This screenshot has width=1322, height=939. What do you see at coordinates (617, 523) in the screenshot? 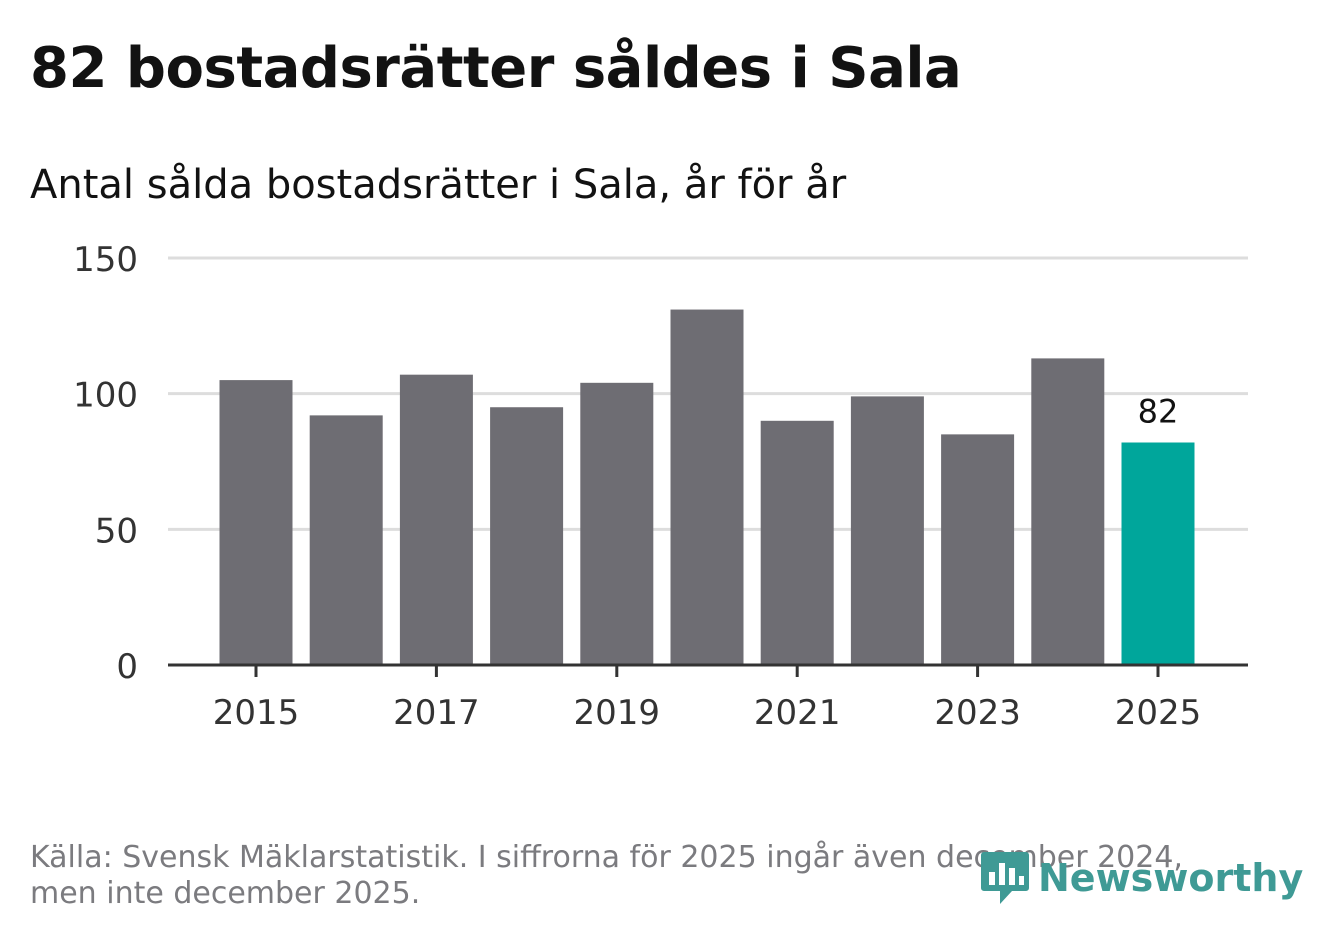
I see `bar-2019` at bounding box center [617, 523].